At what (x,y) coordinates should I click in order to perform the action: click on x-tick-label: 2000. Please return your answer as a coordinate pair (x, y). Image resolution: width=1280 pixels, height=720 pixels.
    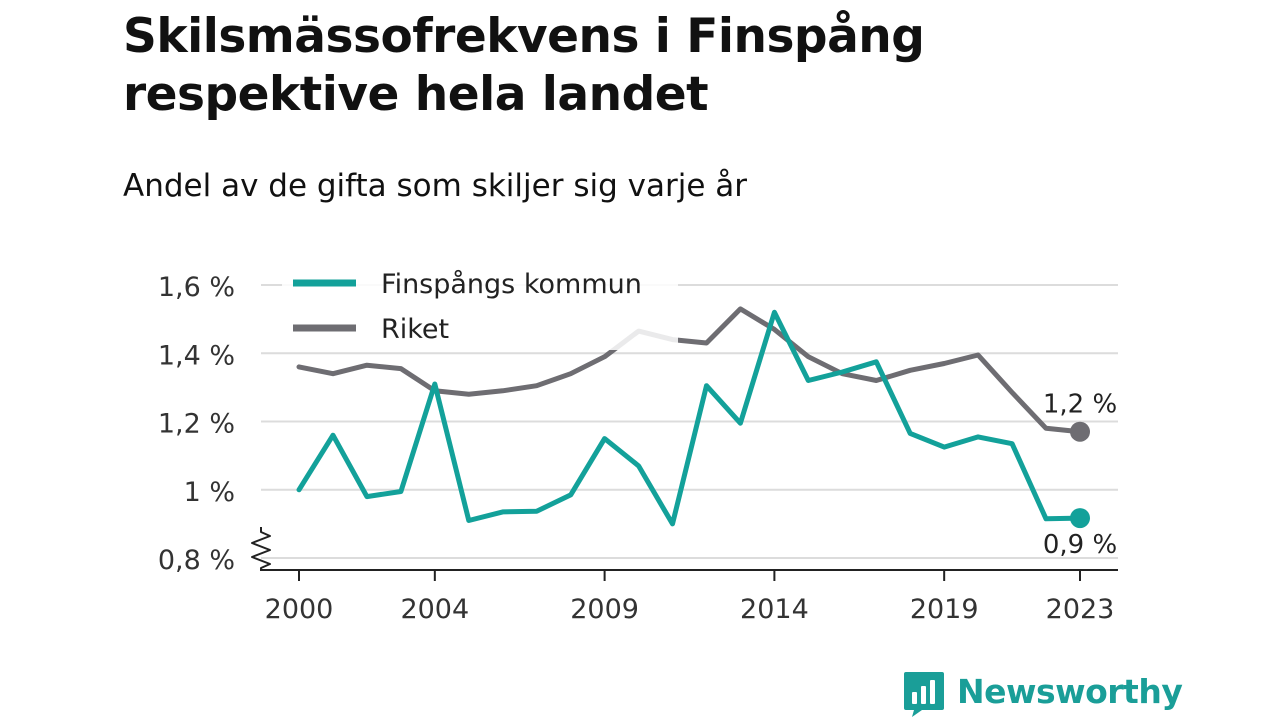
    Looking at the image, I should click on (299, 609).